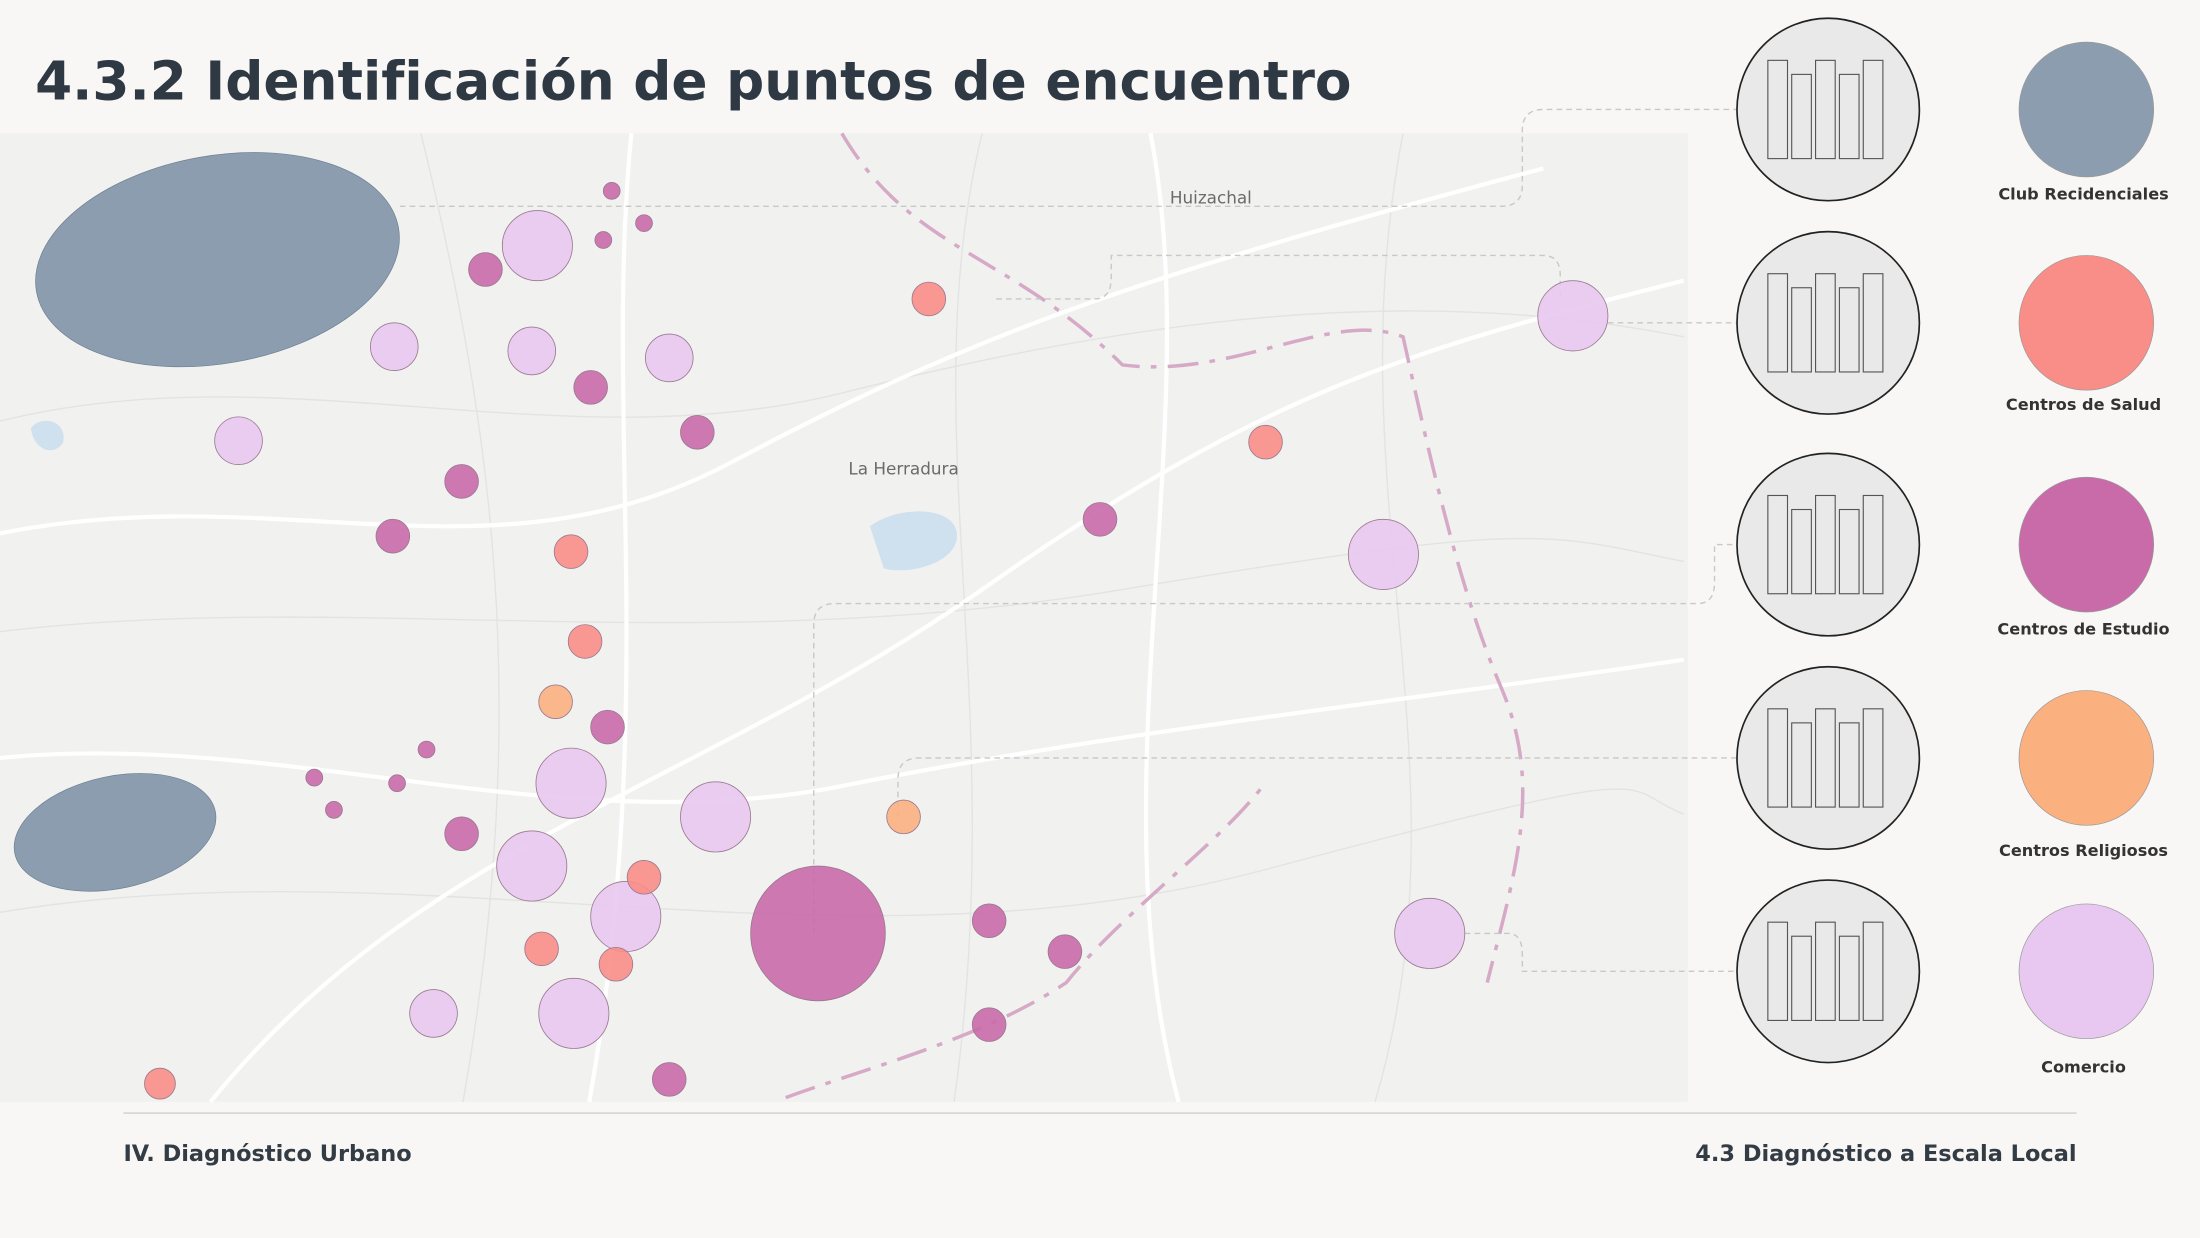 The height and width of the screenshot is (1238, 2200). What do you see at coordinates (2083, 628) in the screenshot?
I see `legend-label: Centros de Estudio` at bounding box center [2083, 628].